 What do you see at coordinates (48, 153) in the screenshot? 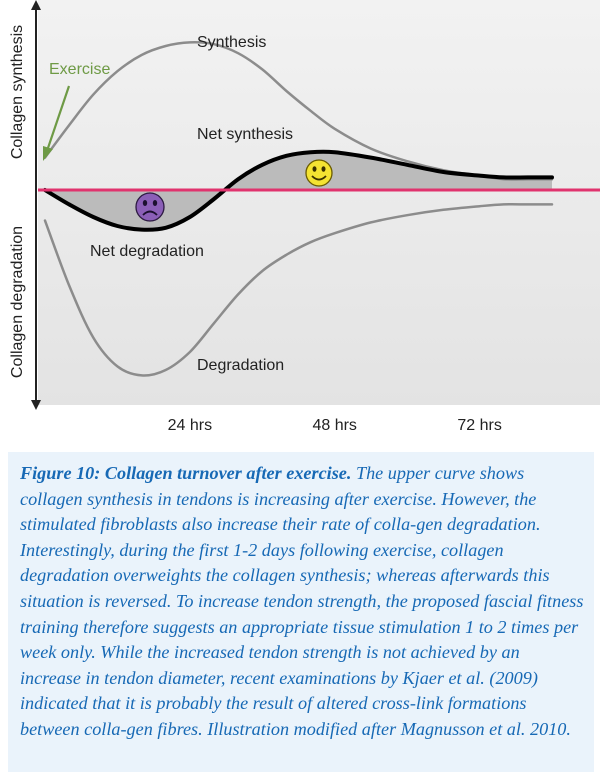
I see `exercise-arrow-head` at bounding box center [48, 153].